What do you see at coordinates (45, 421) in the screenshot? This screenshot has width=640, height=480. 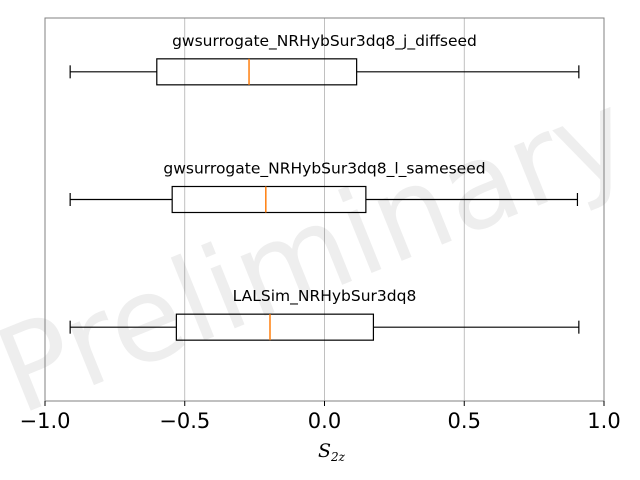 I see `x-tick-label: −1.0` at bounding box center [45, 421].